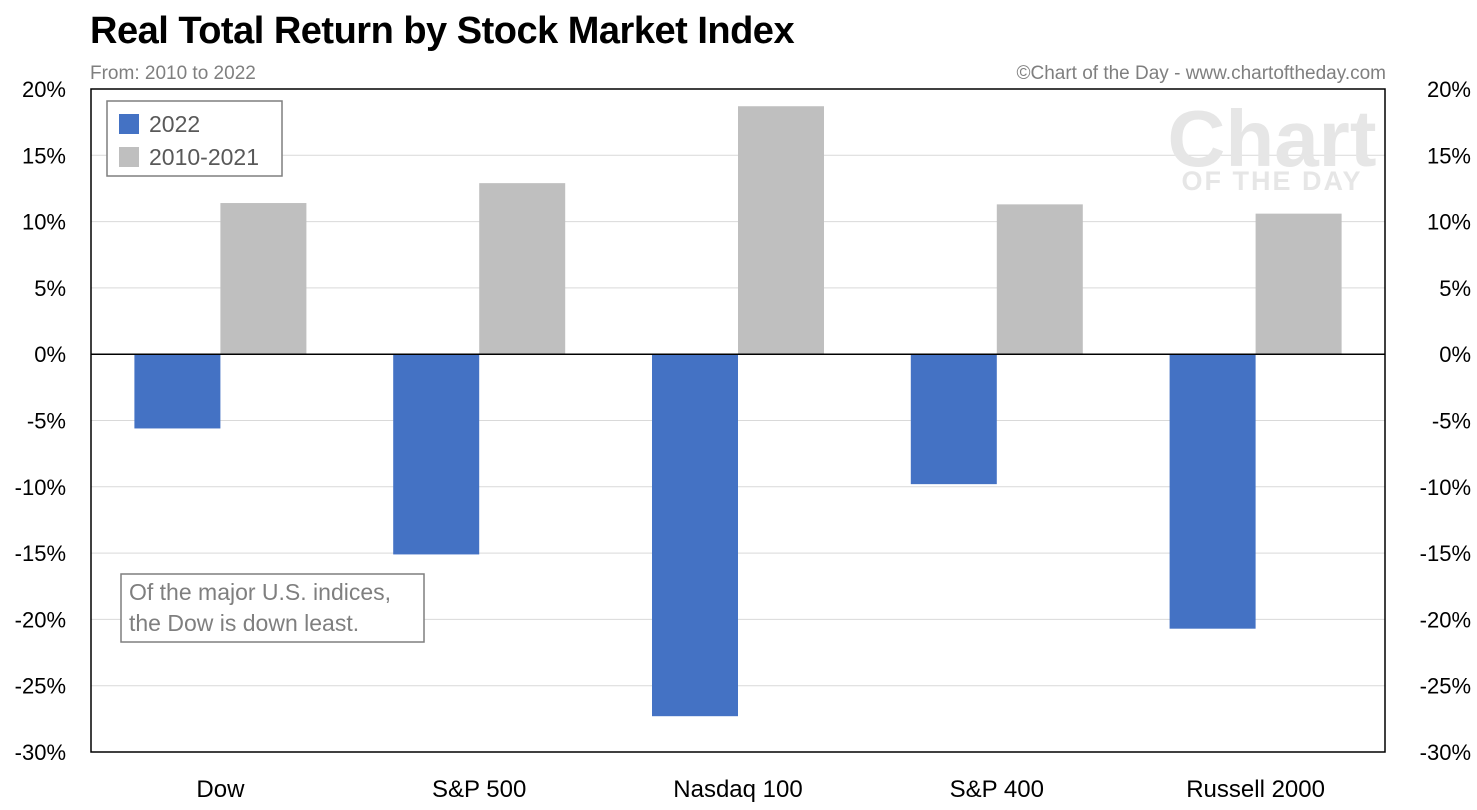 The height and width of the screenshot is (810, 1477). Describe the element at coordinates (1449, 155) in the screenshot. I see `y-tick-label-right: 15%` at that location.